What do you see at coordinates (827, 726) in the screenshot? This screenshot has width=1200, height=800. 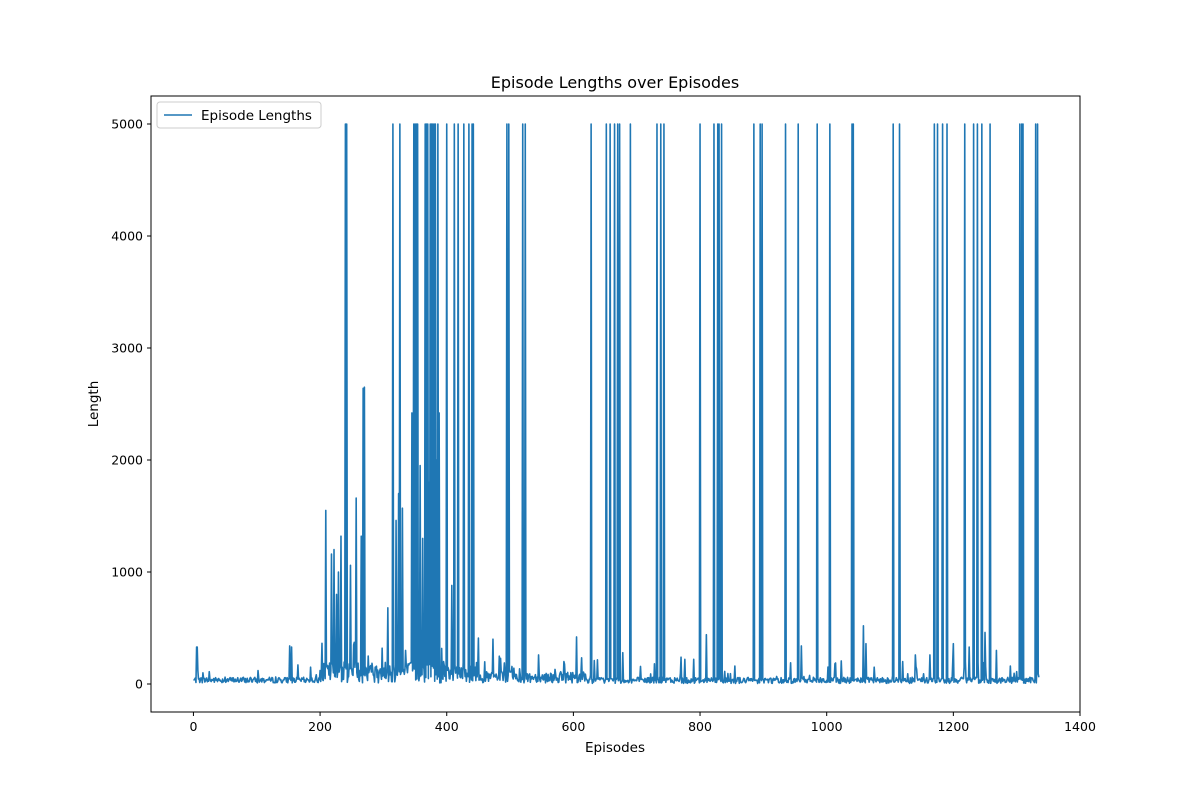 I see `x-tick-label: 1000` at bounding box center [827, 726].